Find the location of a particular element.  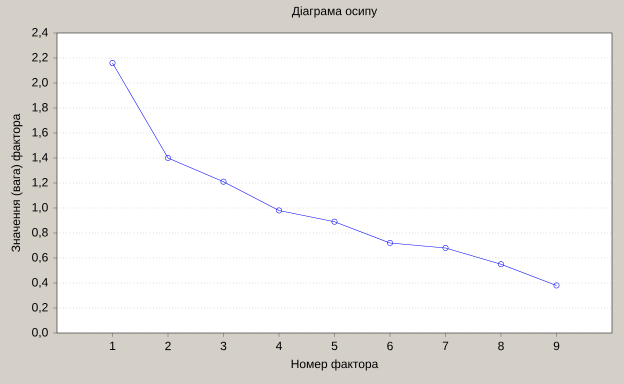

y-tick-label: 1,8 is located at coordinates (40, 108).